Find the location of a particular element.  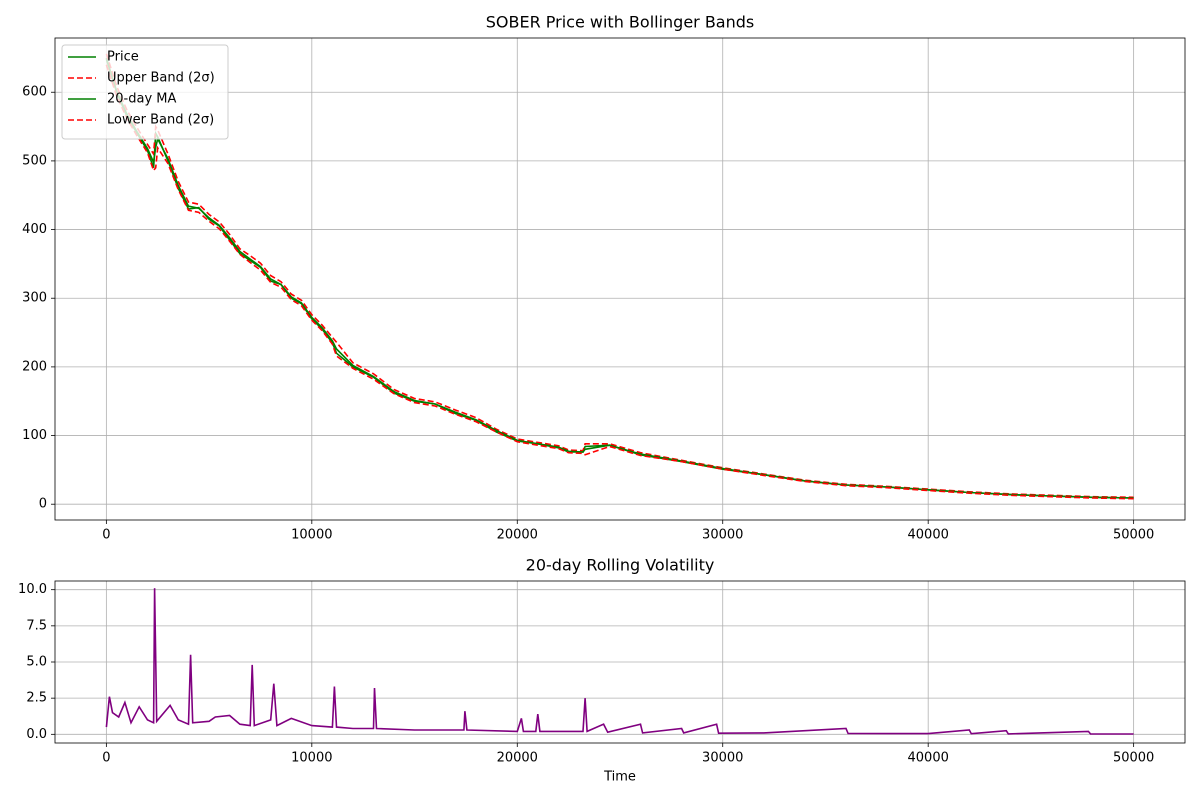

y-tick-label: 100 is located at coordinates (34, 435).